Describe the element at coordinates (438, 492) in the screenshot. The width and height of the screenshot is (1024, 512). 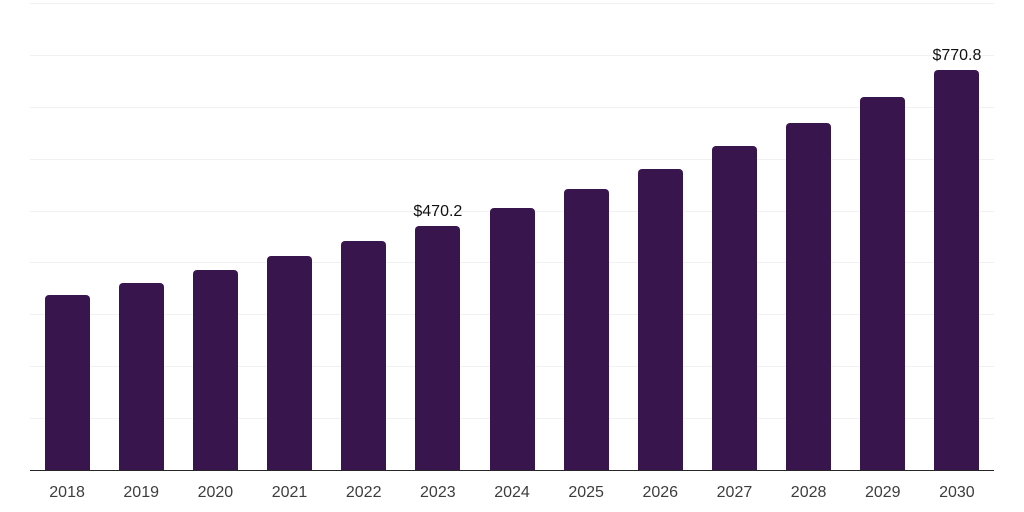
I see `x-tick-label-2023: 2023` at that location.